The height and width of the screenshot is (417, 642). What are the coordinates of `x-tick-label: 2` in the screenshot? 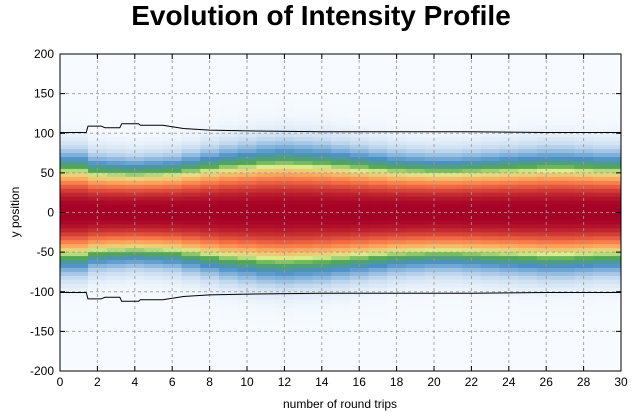 It's located at (97, 382).